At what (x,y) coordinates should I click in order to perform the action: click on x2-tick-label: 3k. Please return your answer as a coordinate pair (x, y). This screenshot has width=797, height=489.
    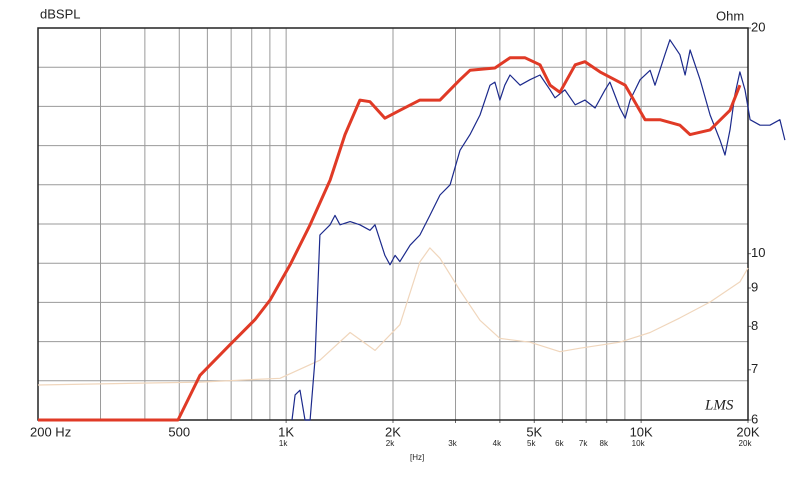
    Looking at the image, I should click on (452, 443).